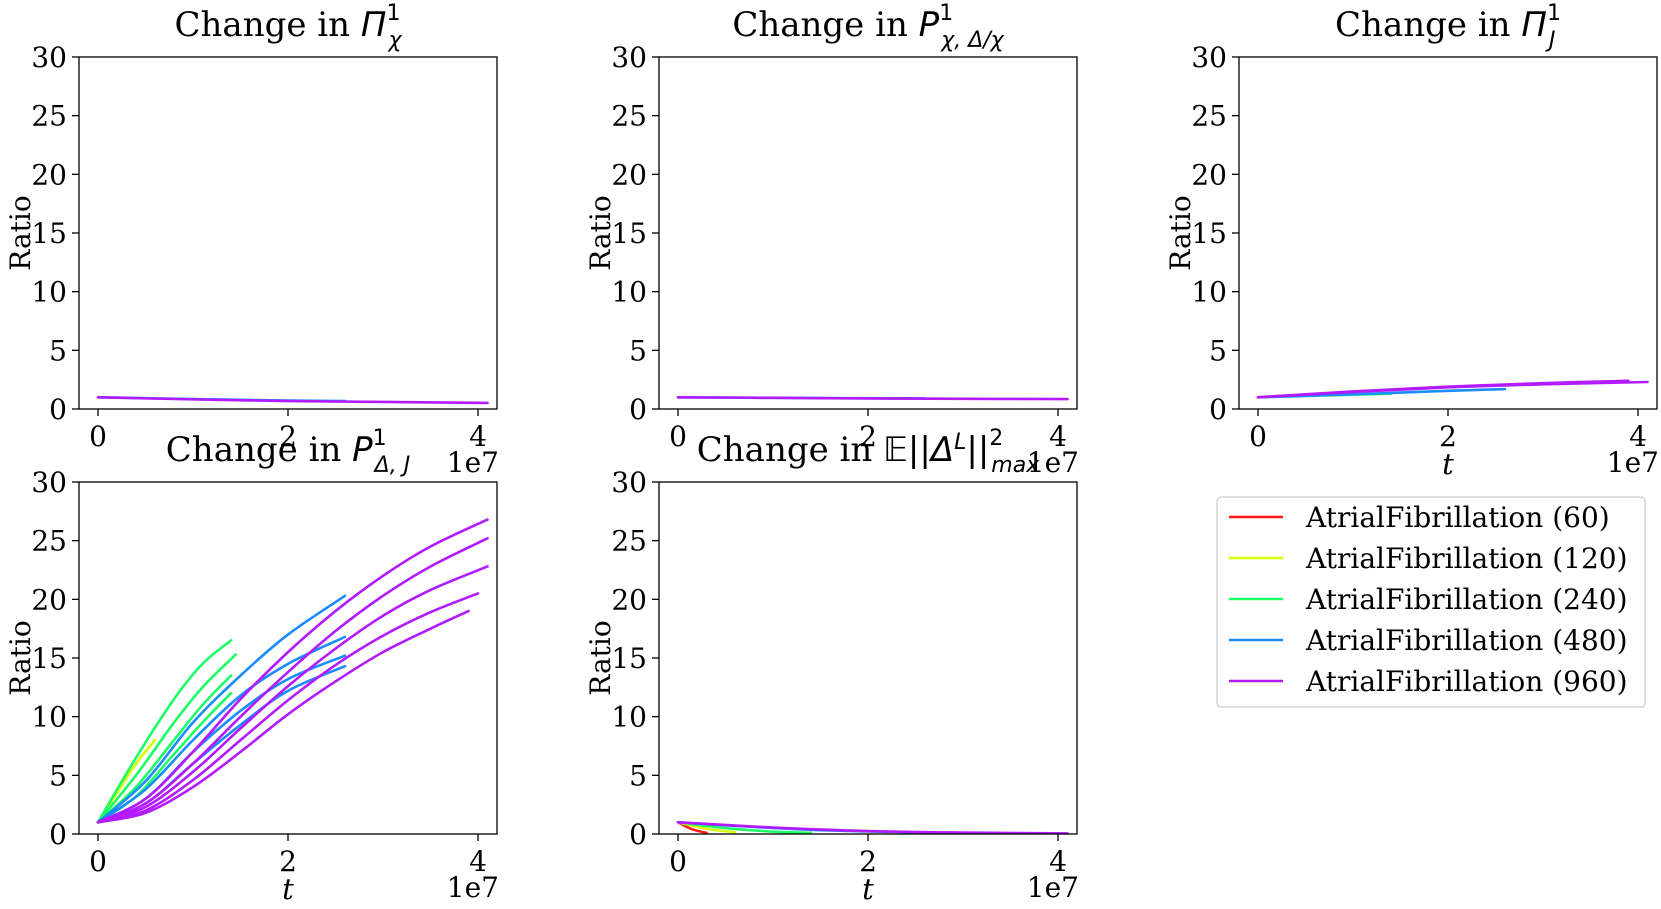  What do you see at coordinates (918, 450) in the screenshot?
I see `title-symbol: 𝔼||Δ` at bounding box center [918, 450].